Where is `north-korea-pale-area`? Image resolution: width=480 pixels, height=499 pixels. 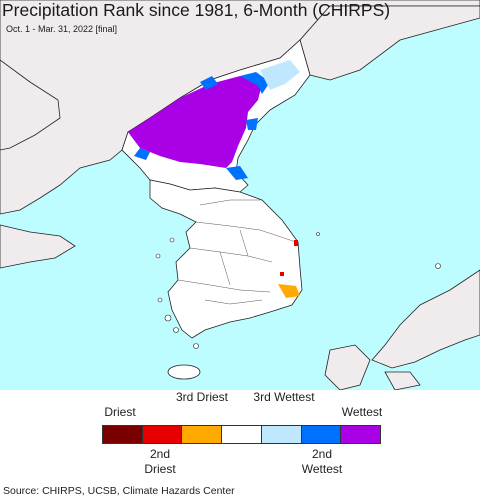
north-korea-pale-area is located at coordinates (280, 75).